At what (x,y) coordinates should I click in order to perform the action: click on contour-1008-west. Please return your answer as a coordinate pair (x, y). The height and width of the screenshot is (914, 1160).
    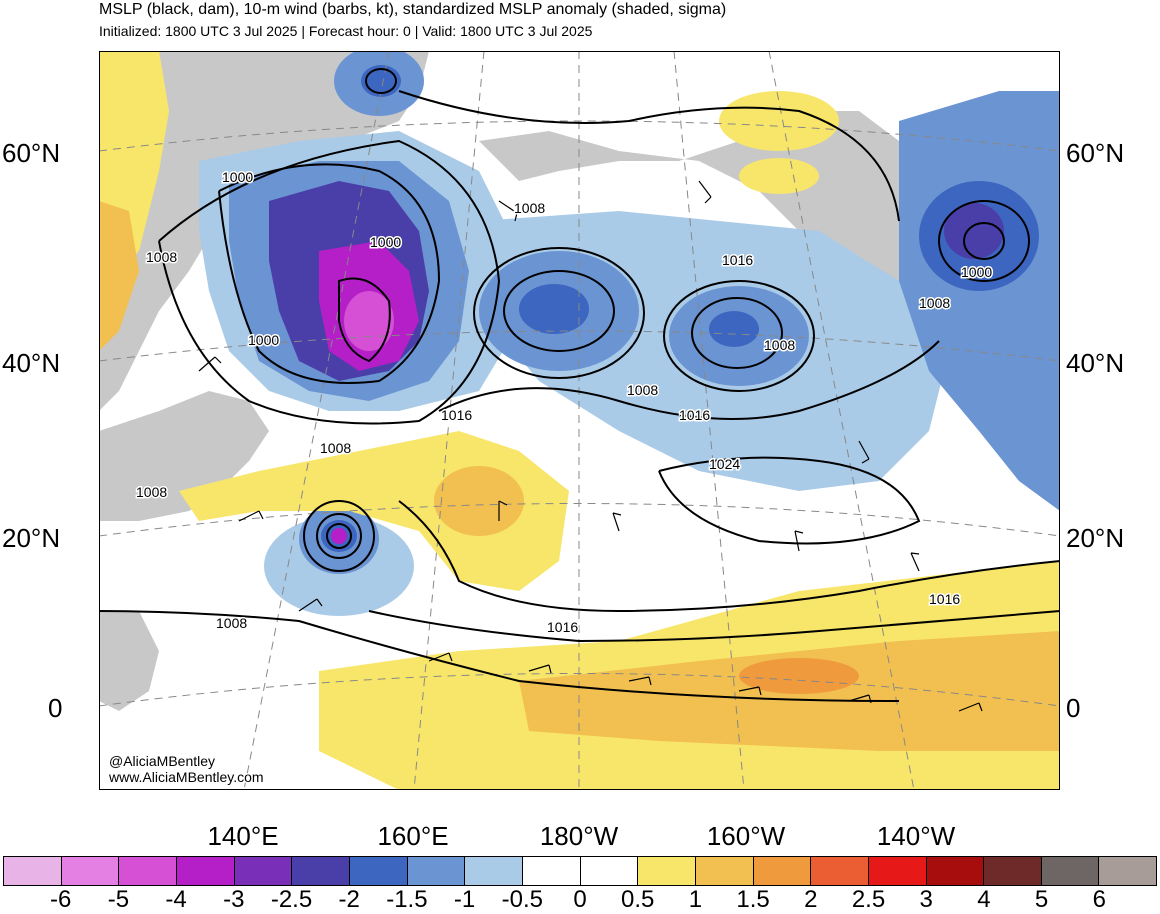
    Looking at the image, I should click on (329, 282).